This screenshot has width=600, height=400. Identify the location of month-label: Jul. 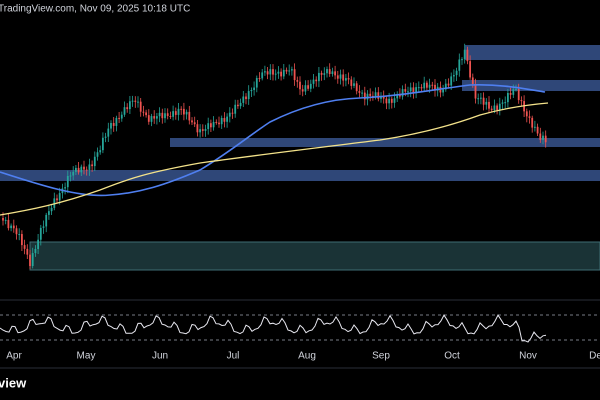
(233, 356).